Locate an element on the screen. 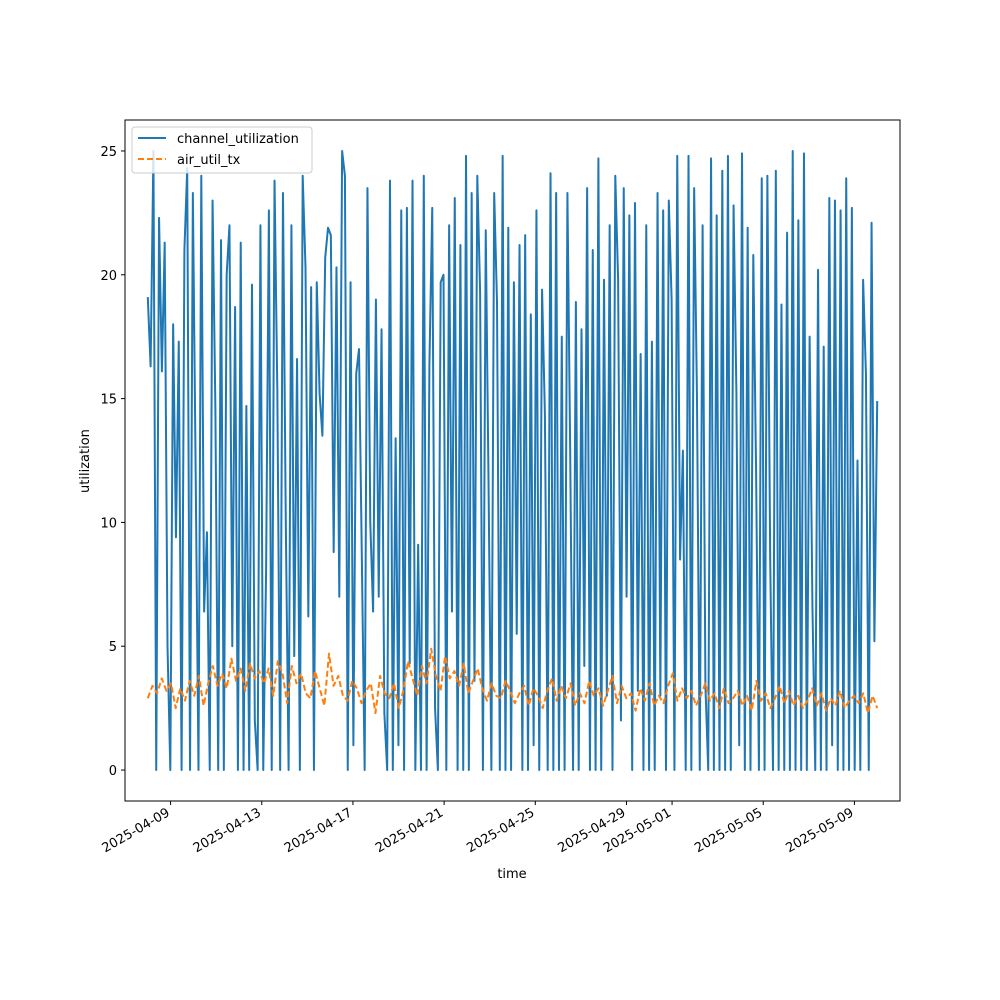 The width and height of the screenshot is (1000, 1000). y-tick-label: 10 is located at coordinates (108, 523).